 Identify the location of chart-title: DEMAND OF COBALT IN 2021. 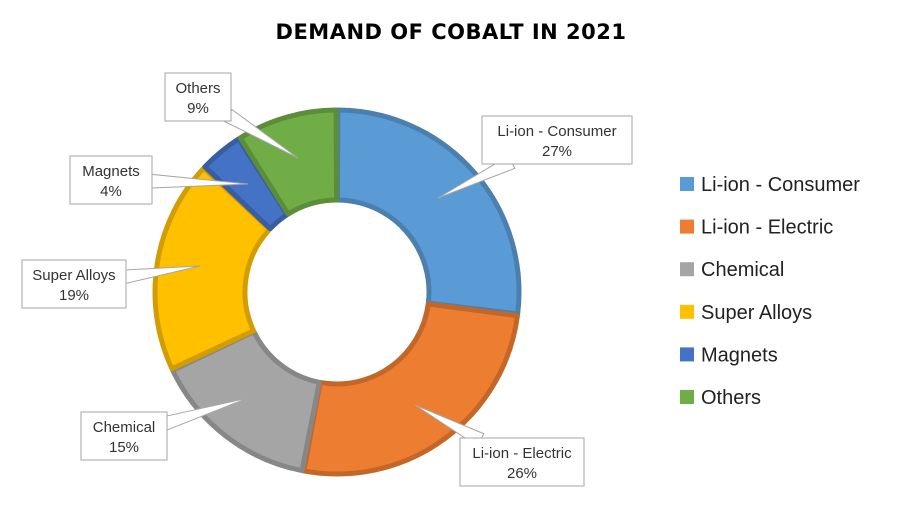
(451, 32).